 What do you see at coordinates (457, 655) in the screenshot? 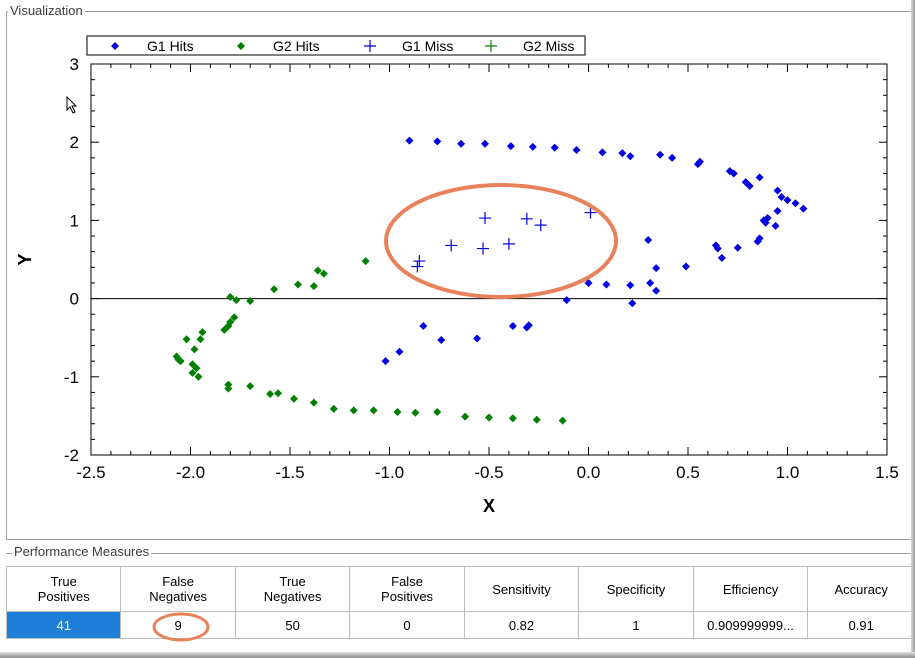
I see `window-shadow-bottom` at bounding box center [457, 655].